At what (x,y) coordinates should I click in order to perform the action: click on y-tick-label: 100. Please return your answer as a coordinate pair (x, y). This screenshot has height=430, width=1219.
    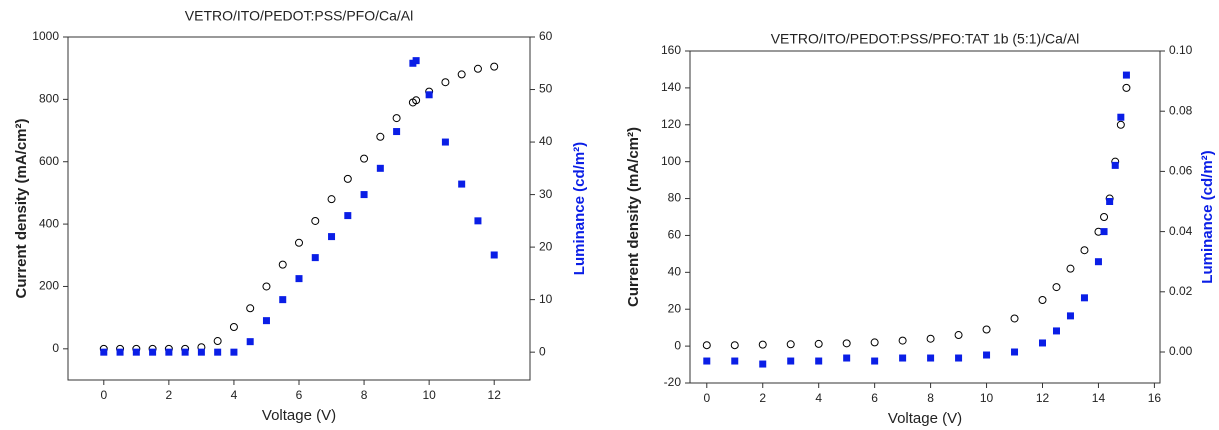
    Looking at the image, I should click on (671, 161).